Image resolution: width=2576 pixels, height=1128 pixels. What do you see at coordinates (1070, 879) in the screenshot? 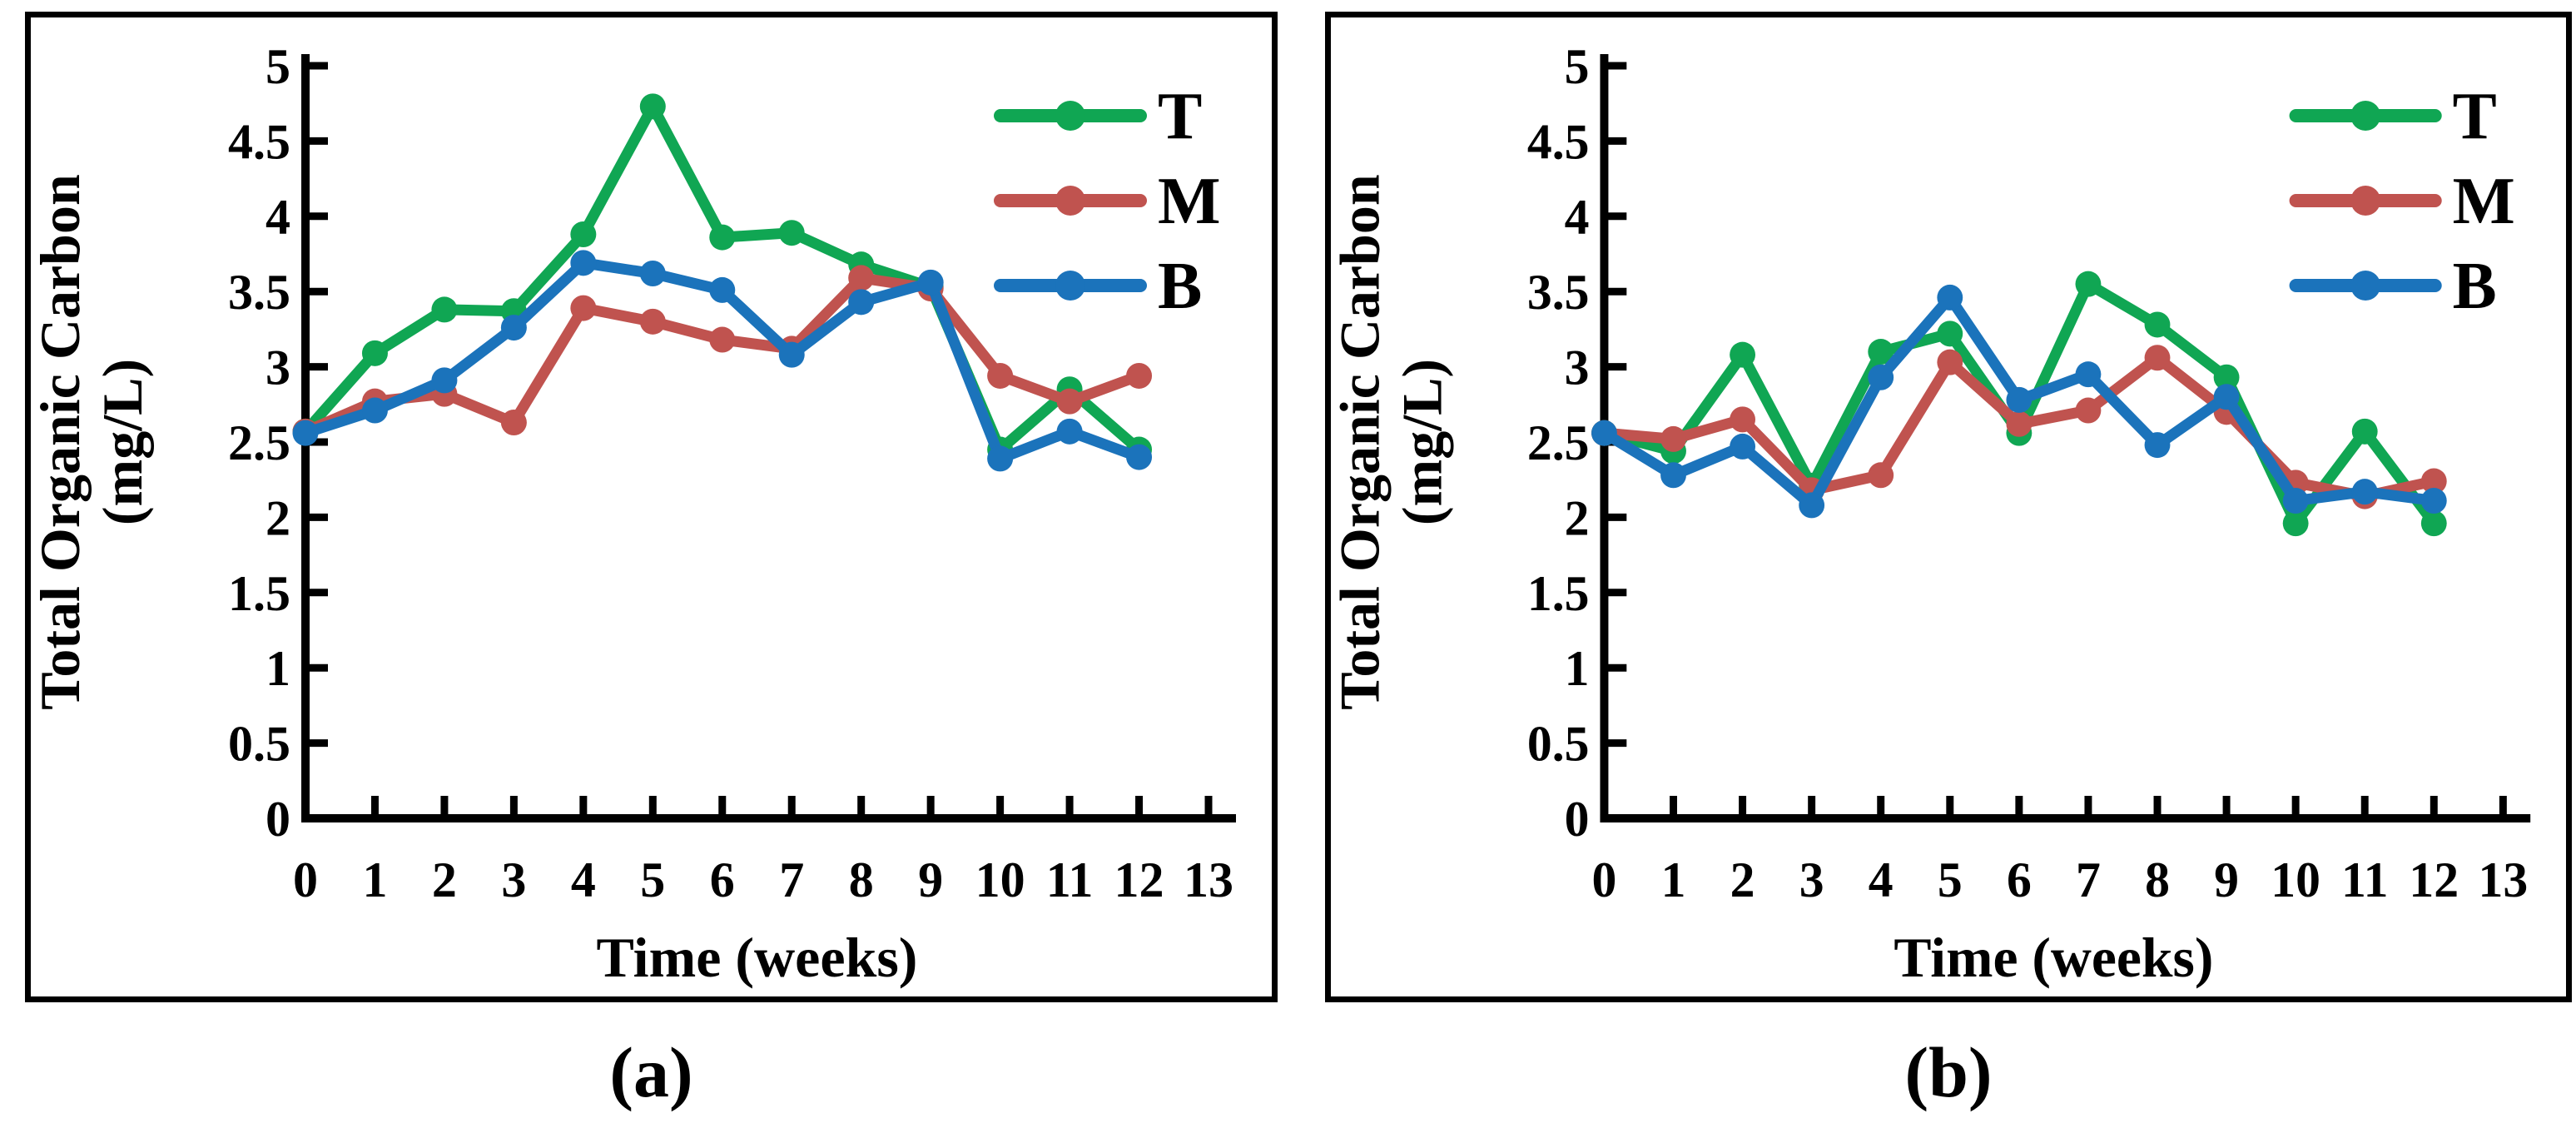
I see `x-tick-label: 11` at bounding box center [1070, 879].